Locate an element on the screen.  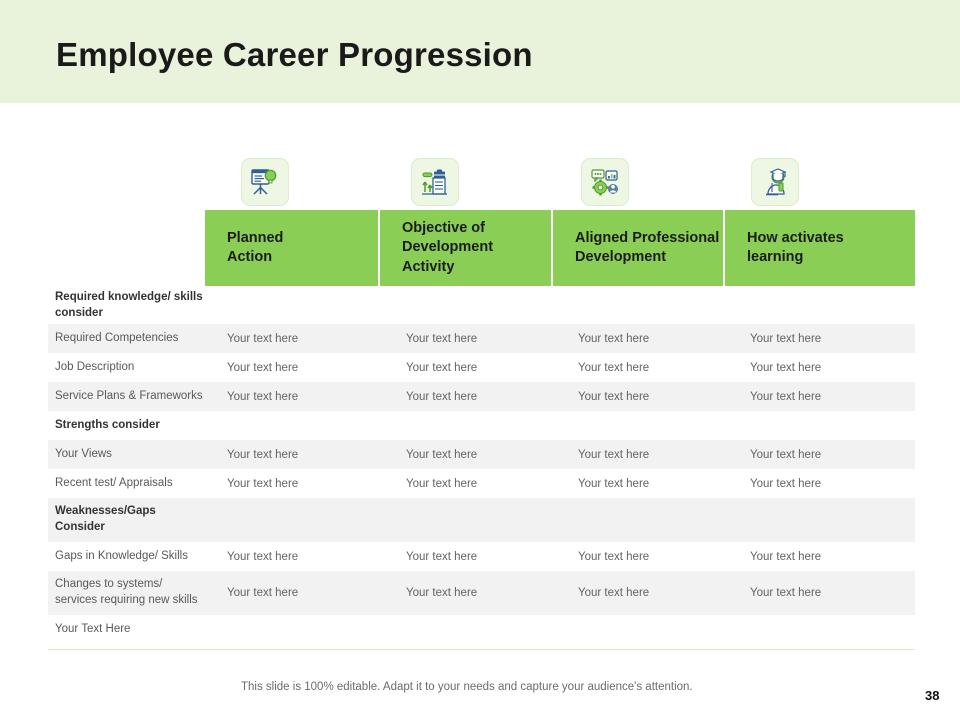
graduate-person-icon is located at coordinates (775, 182).